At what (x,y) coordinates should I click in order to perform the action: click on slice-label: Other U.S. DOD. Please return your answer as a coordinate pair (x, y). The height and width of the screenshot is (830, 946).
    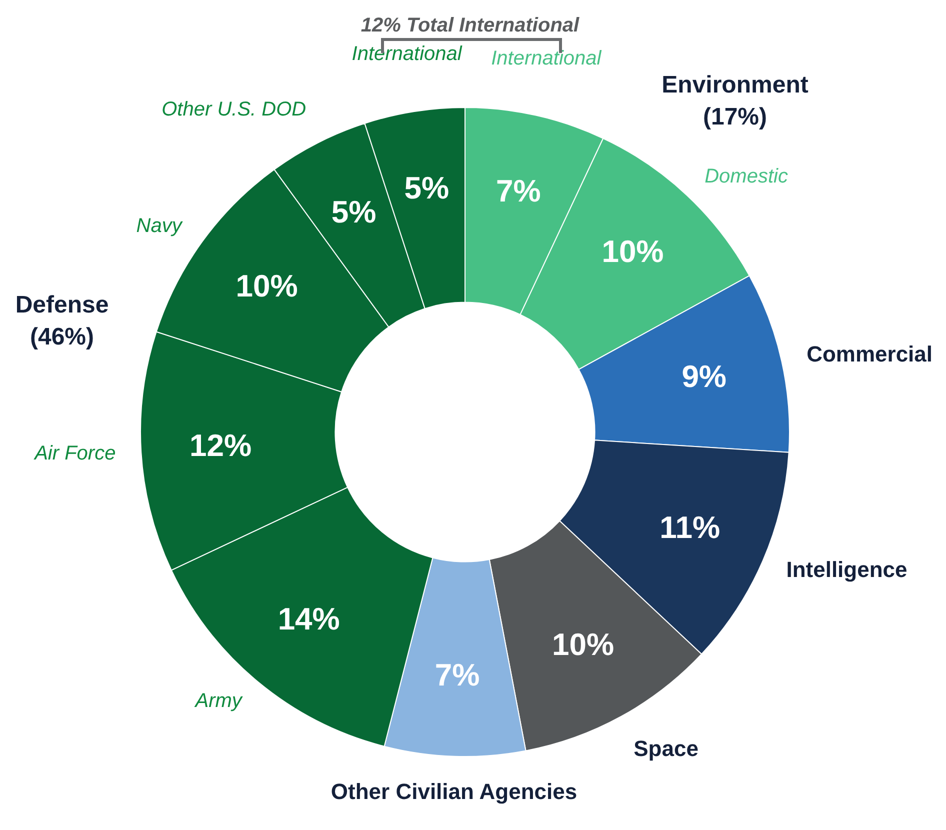
    Looking at the image, I should click on (234, 109).